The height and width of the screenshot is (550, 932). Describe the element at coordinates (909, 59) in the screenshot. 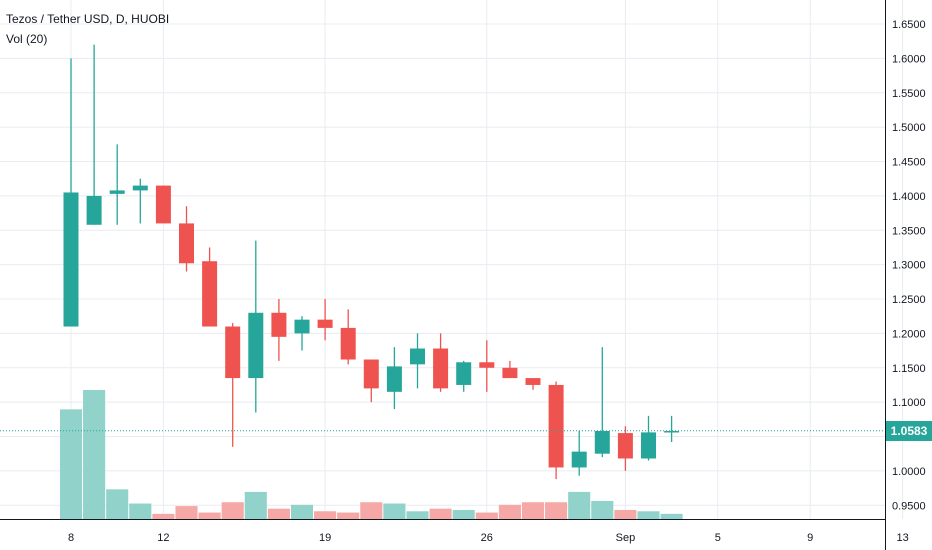

I see `y-tick-label: 1.6000` at that location.